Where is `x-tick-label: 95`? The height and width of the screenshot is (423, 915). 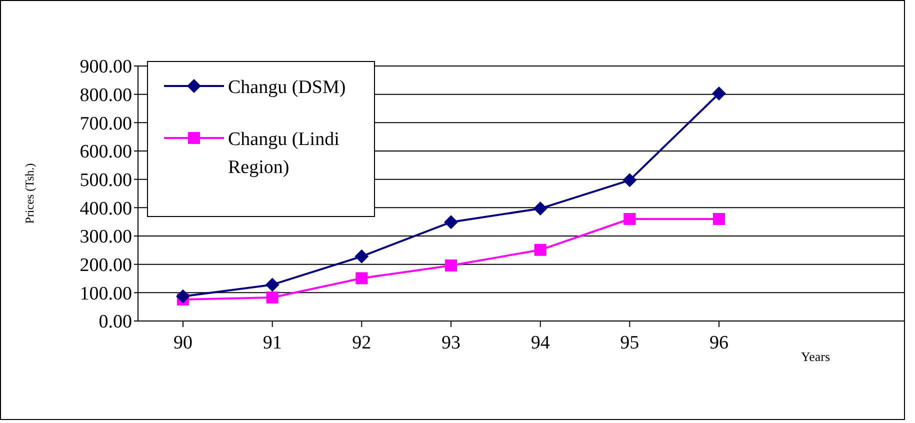
x-tick-label: 95 is located at coordinates (630, 343).